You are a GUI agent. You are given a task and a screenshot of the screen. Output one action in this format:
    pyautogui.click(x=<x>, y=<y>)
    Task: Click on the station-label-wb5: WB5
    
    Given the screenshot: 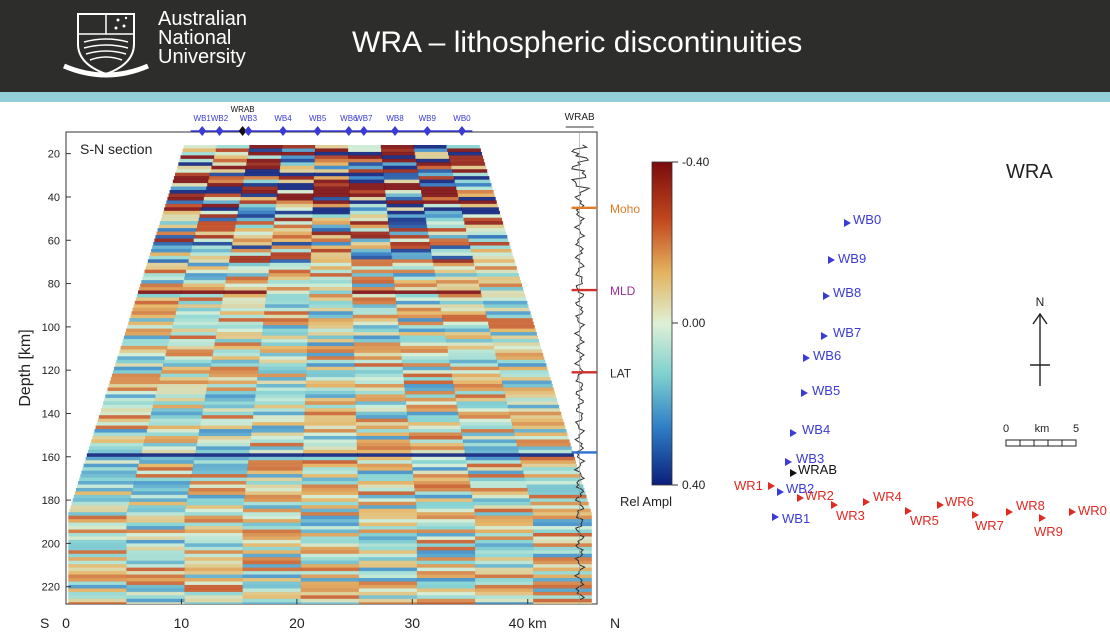 What is the action you would take?
    pyautogui.click(x=826, y=390)
    